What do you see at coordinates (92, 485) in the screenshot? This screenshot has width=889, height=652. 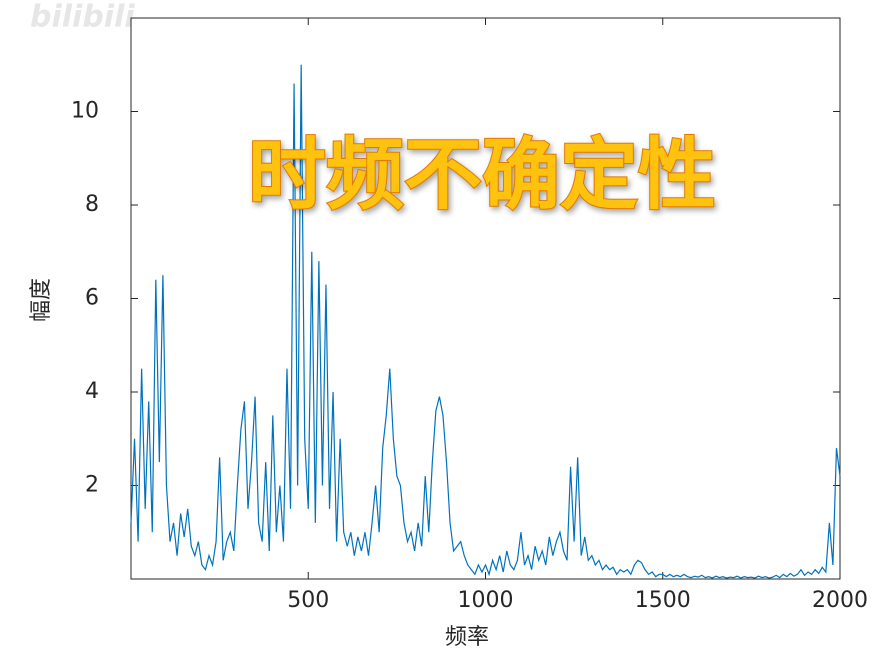 I see `y-tick-label: 2` at bounding box center [92, 485].